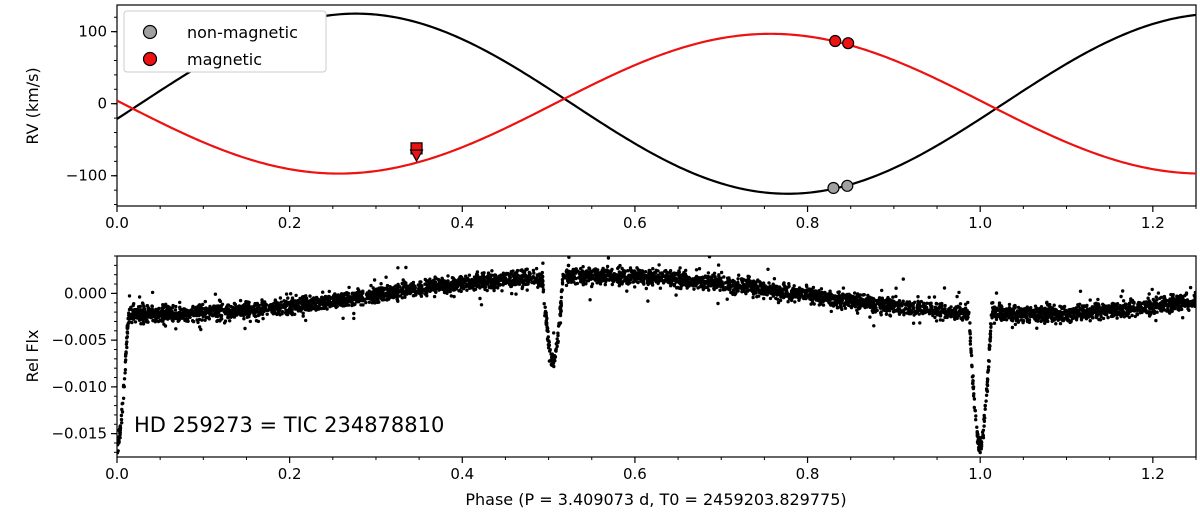 The height and width of the screenshot is (518, 1200). I want to click on legend-marker-non-magnetic, so click(150, 32).